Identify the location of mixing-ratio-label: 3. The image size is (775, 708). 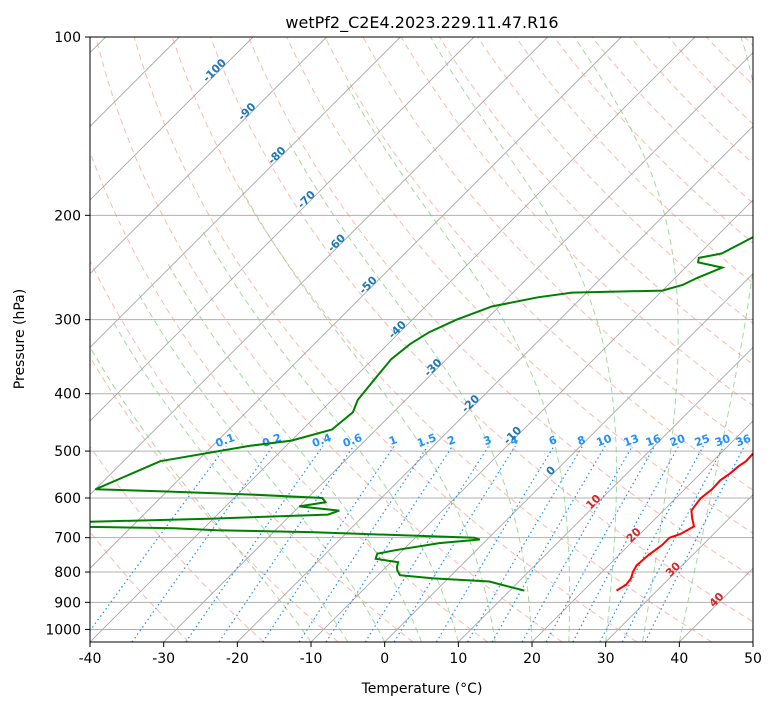
(488, 440).